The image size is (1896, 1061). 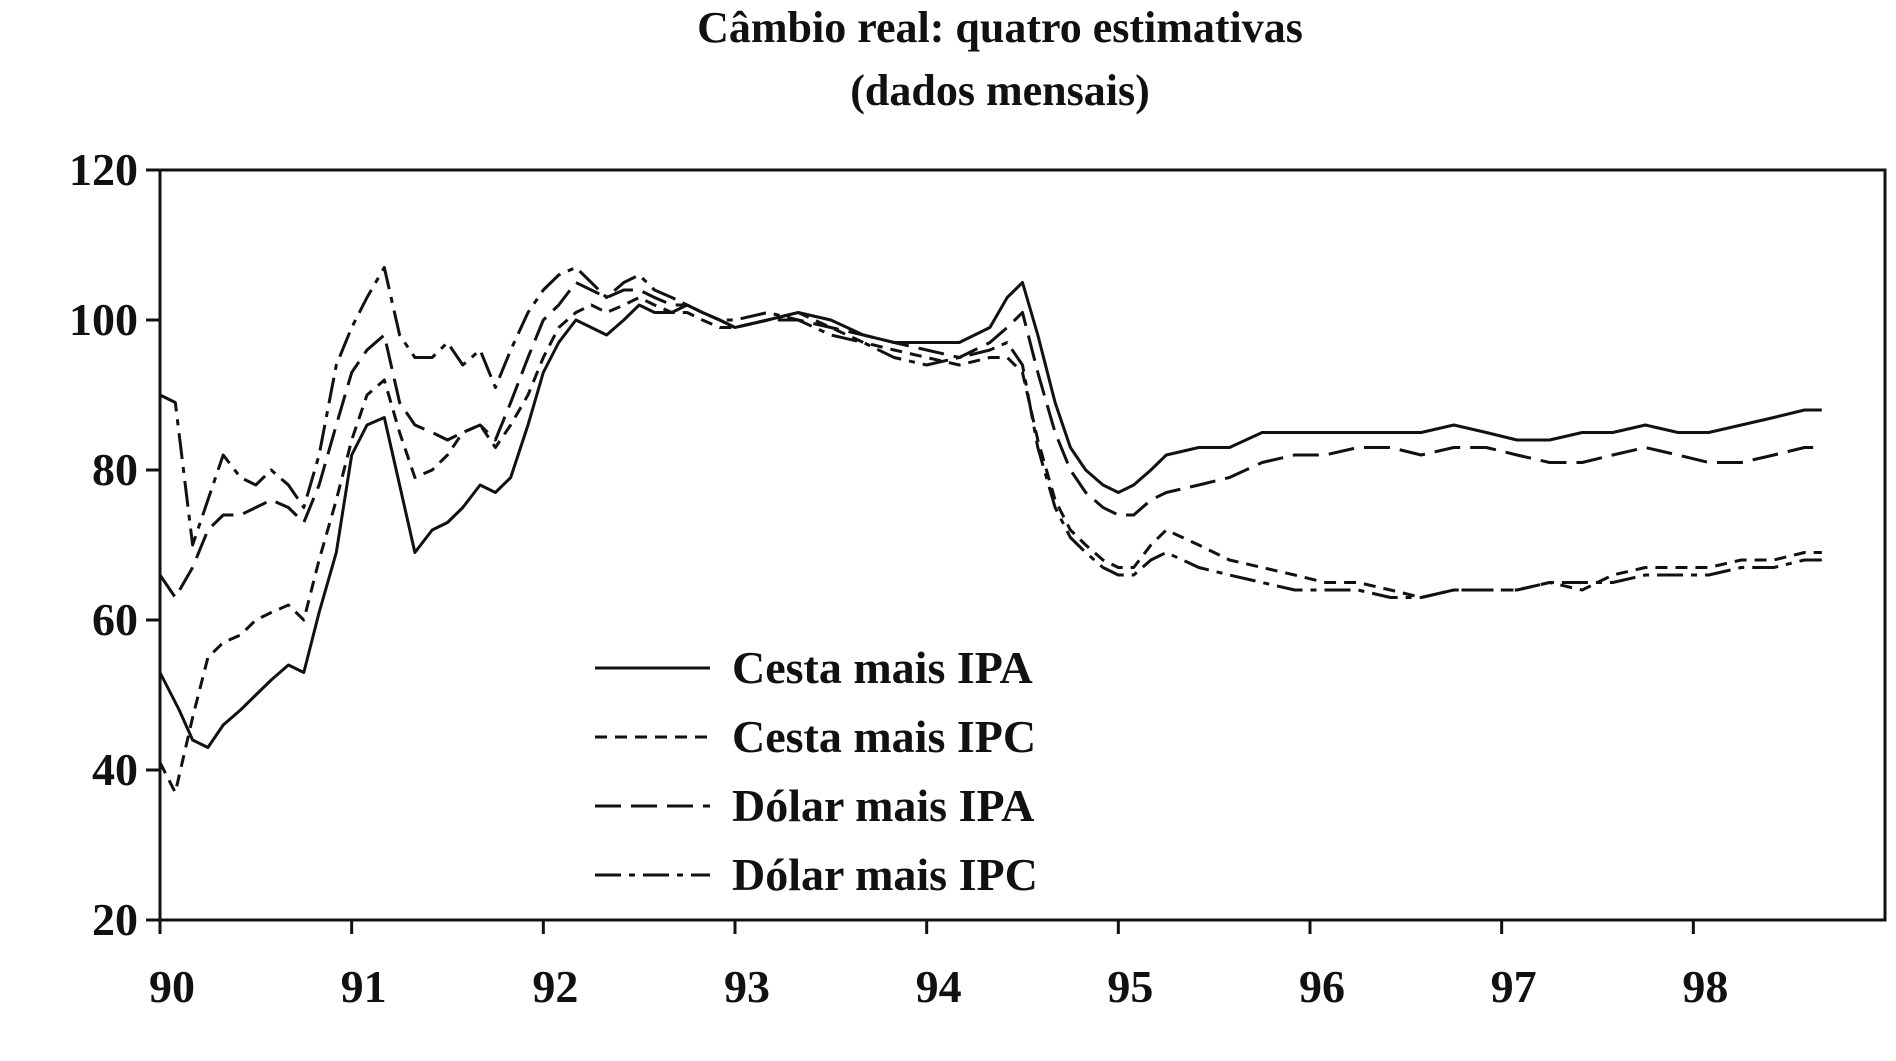 What do you see at coordinates (172, 986) in the screenshot?
I see `x-tick-label: 90` at bounding box center [172, 986].